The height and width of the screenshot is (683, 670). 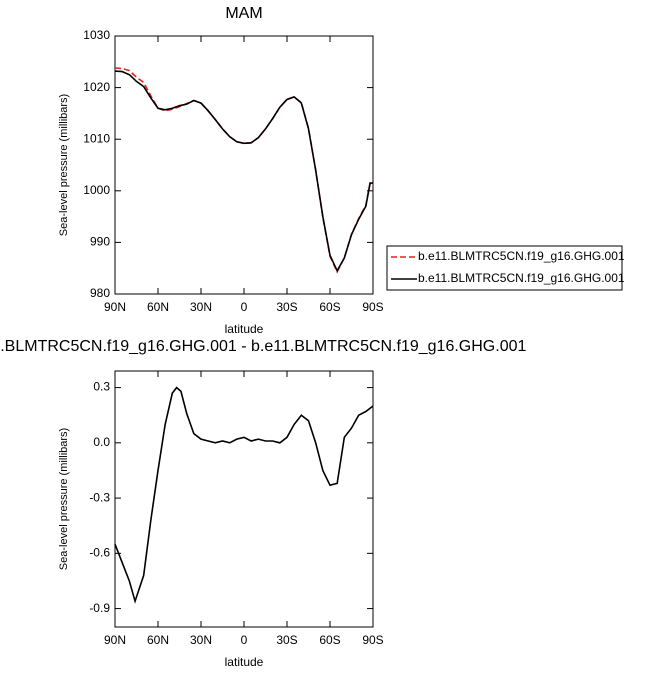 What do you see at coordinates (100, 242) in the screenshot?
I see `y-tick-label: 990` at bounding box center [100, 242].